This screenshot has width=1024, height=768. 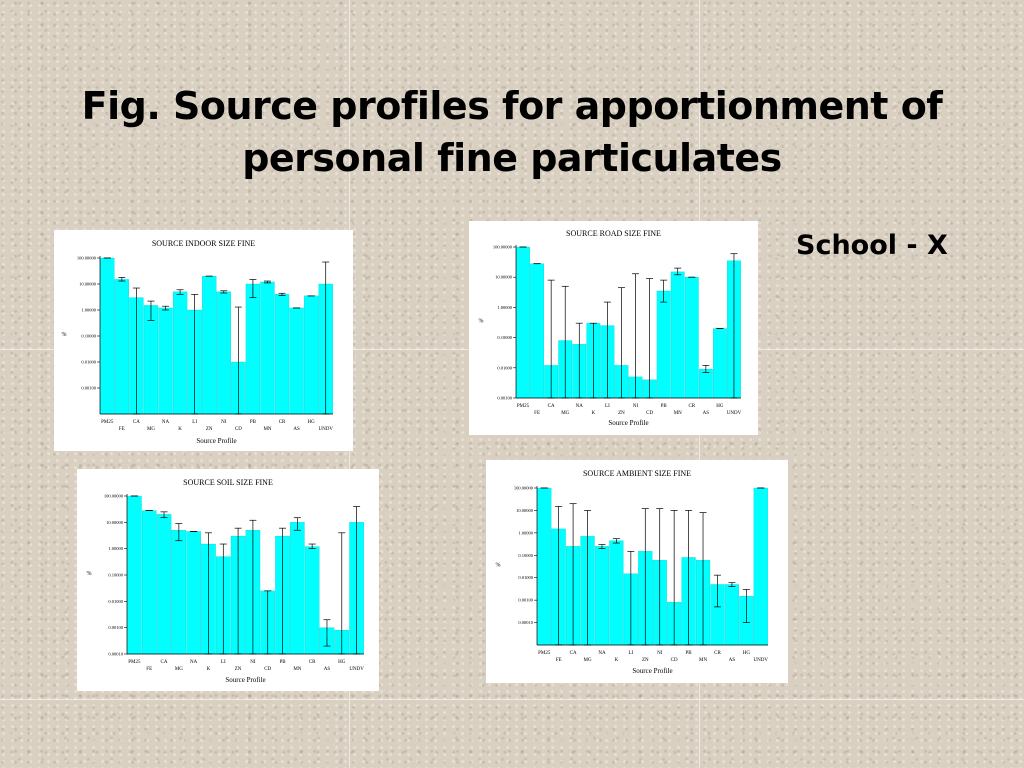 I want to click on chart-title: SOURCE ROAD SIZE FINE, so click(x=613, y=233).